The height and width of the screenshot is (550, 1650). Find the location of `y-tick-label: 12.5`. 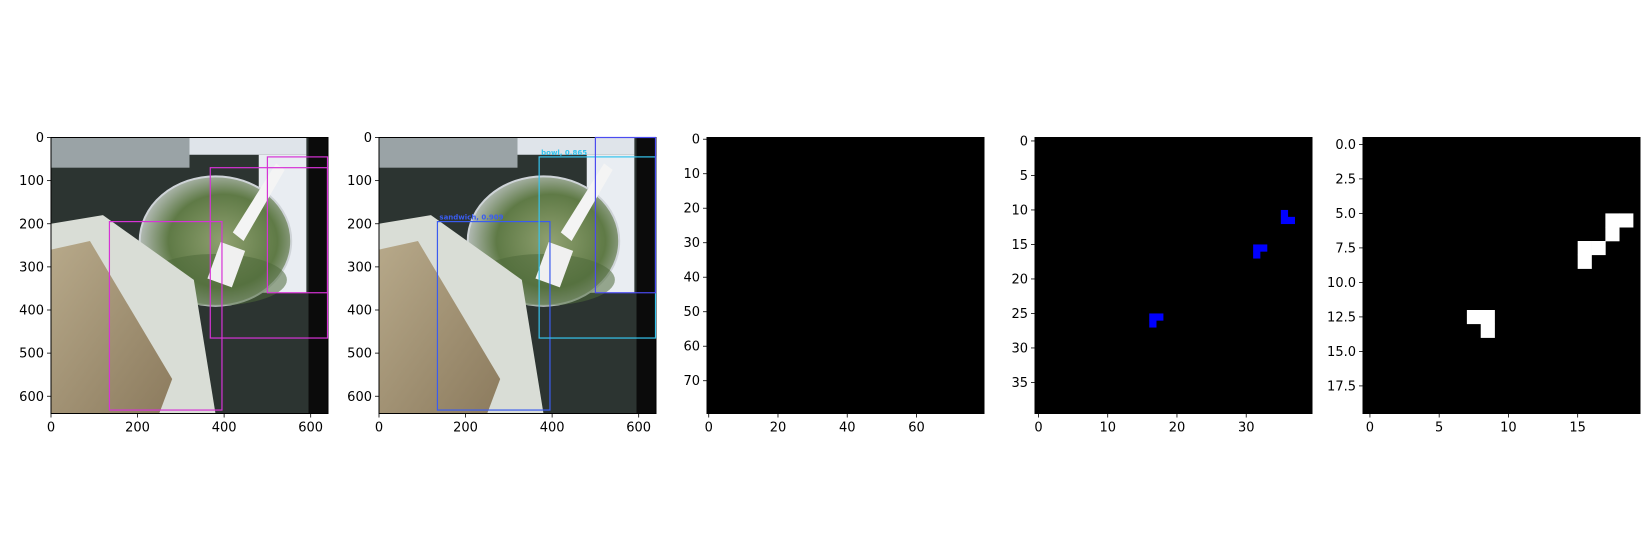

y-tick-label: 12.5 is located at coordinates (1341, 317).